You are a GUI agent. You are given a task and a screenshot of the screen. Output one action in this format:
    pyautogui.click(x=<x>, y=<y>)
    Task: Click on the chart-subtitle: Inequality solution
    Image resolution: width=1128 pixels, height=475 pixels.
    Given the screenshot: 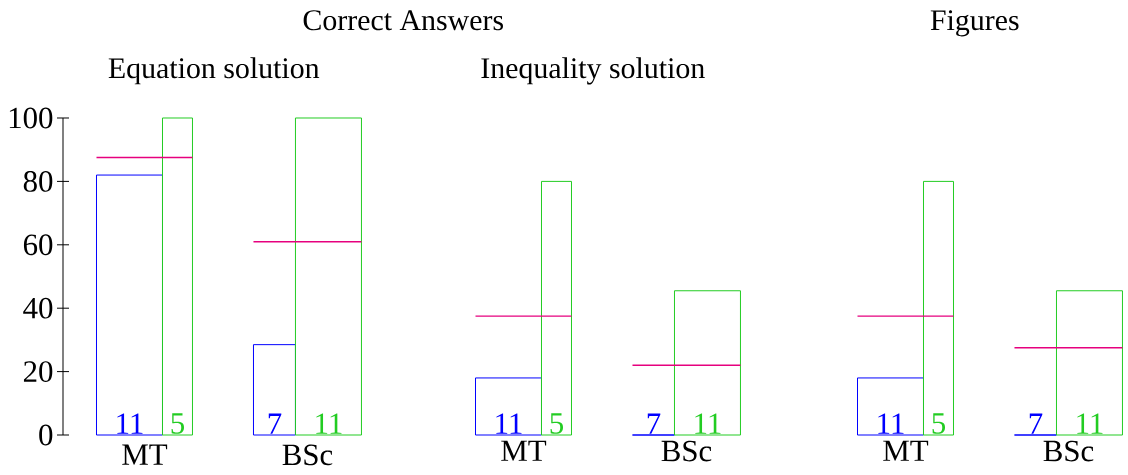 What is the action you would take?
    pyautogui.click(x=593, y=71)
    